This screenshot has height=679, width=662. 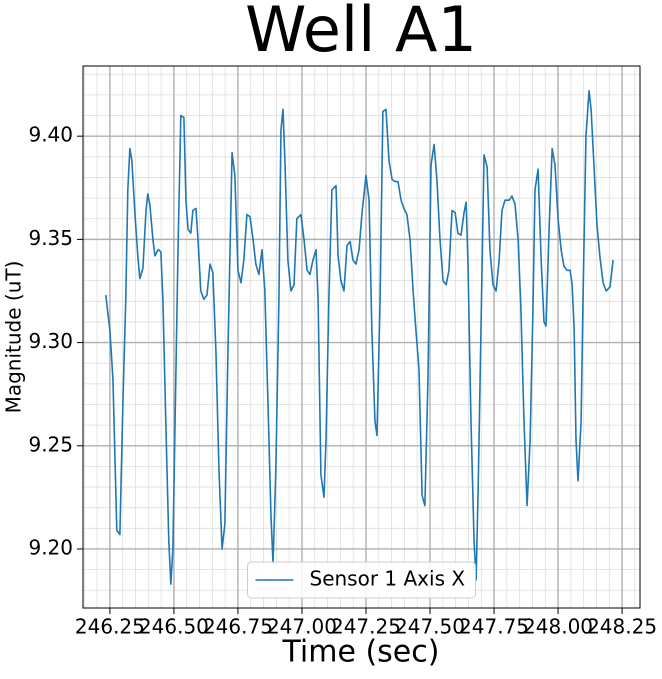 I want to click on x-tick-label: 247.25, so click(x=366, y=627).